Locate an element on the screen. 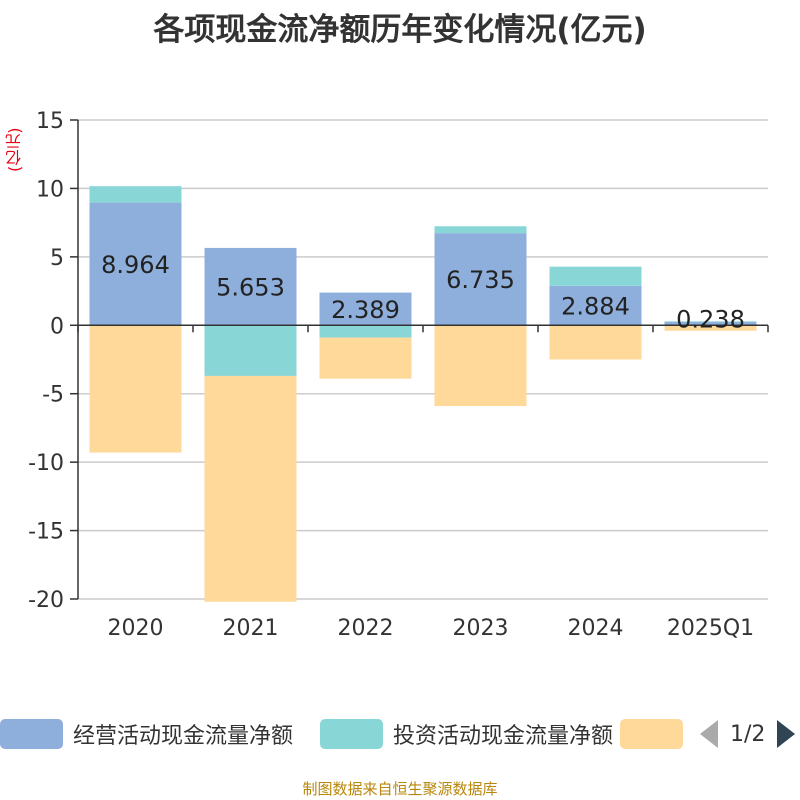  bar-series-0-2023 is located at coordinates (480, 279).